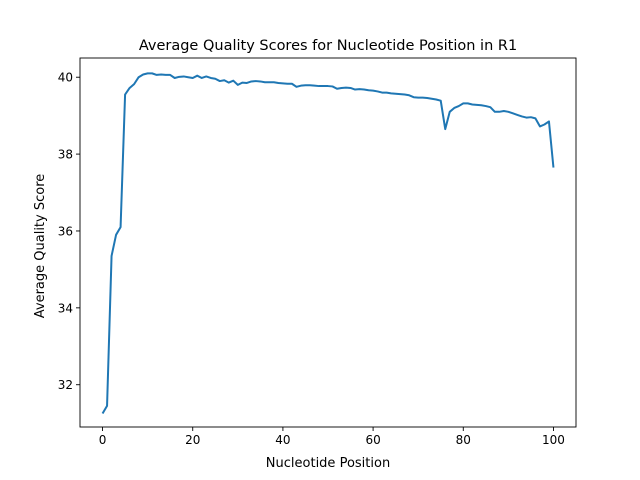 The width and height of the screenshot is (640, 480). Describe the element at coordinates (65, 78) in the screenshot. I see `y-tick-label: 40` at that location.